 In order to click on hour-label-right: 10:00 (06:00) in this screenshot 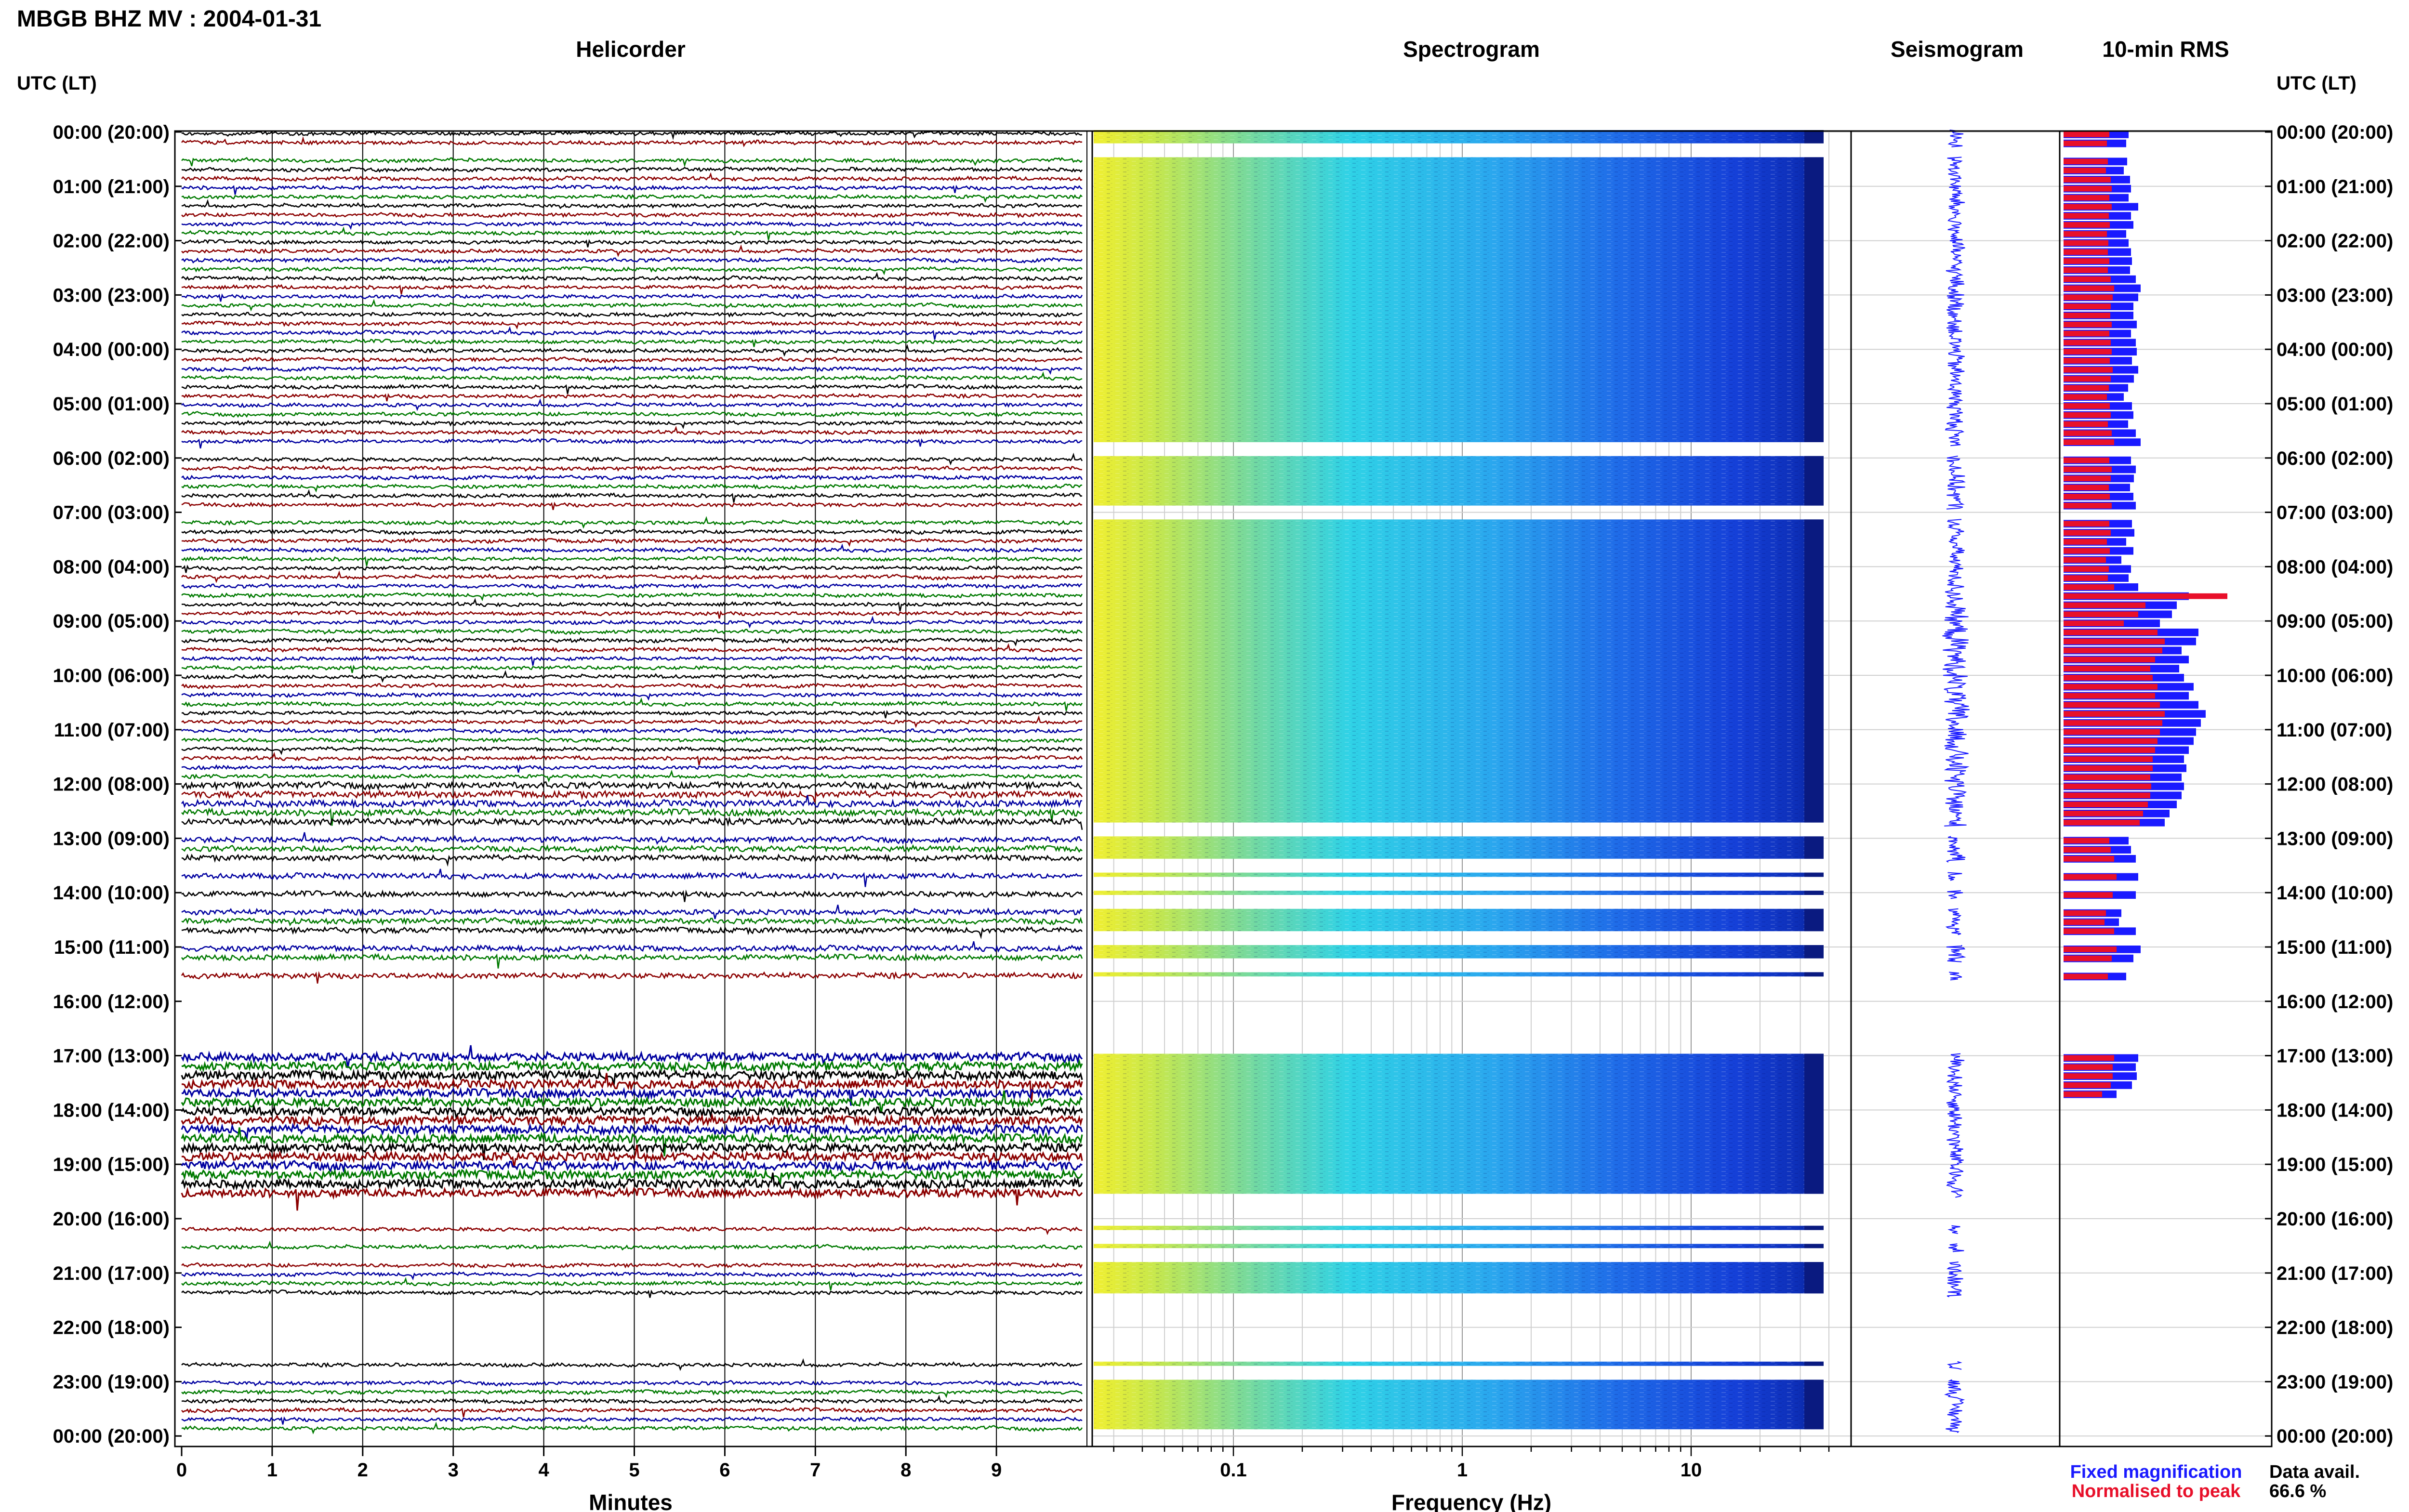, I will do `click(2335, 675)`.